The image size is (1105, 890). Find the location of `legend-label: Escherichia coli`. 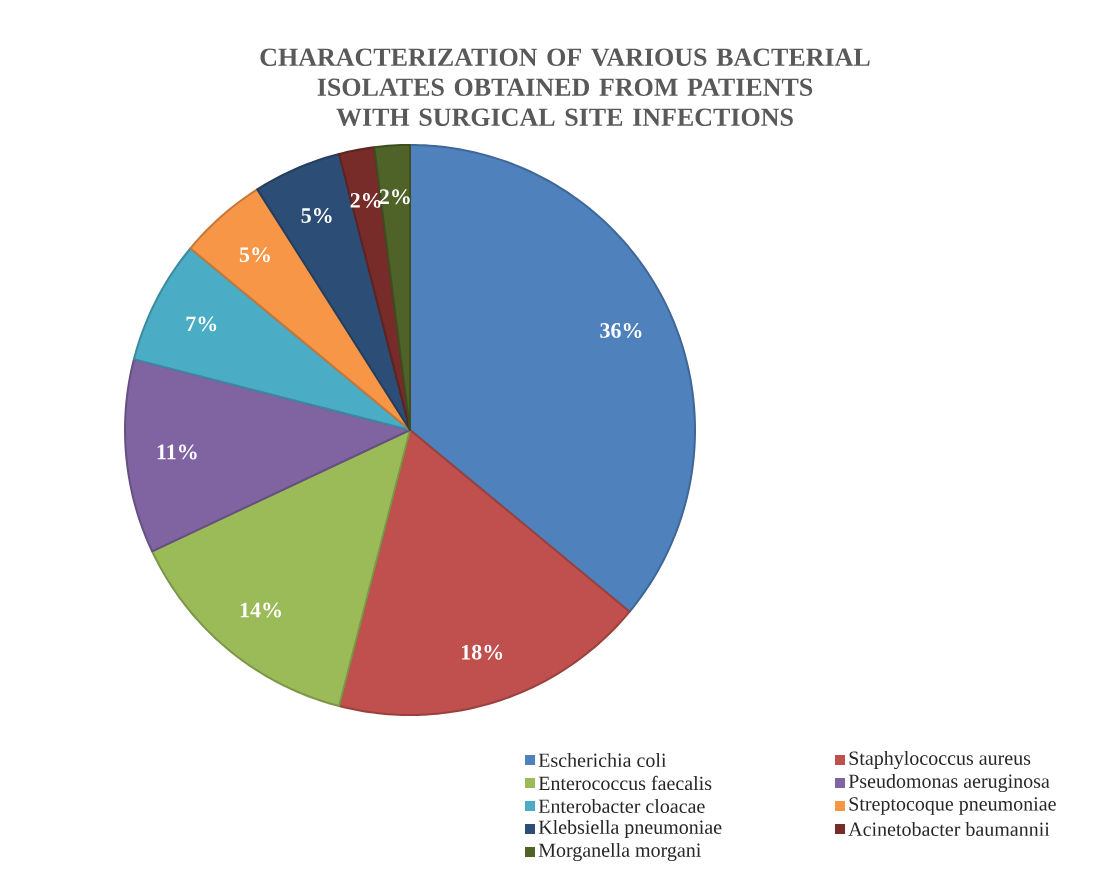

legend-label: Escherichia coli is located at coordinates (602, 760).